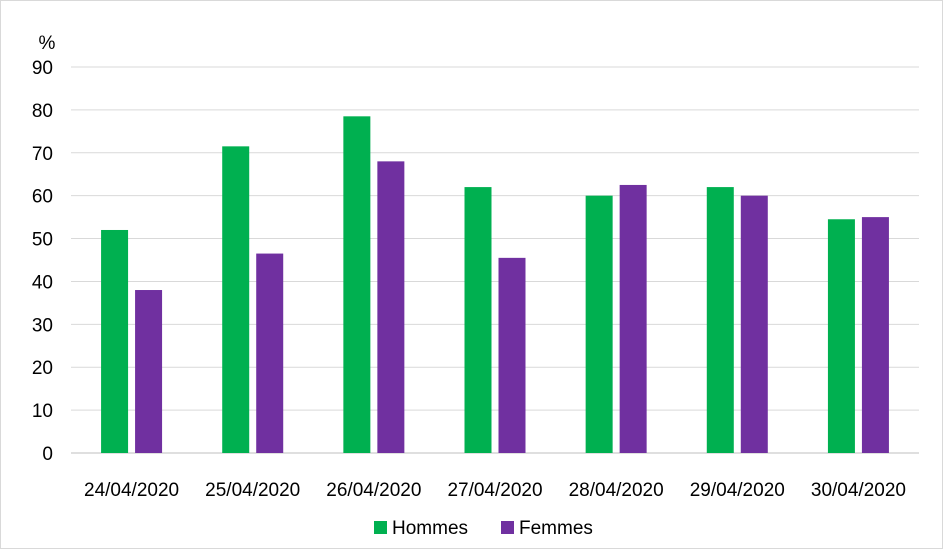 The height and width of the screenshot is (551, 944). Describe the element at coordinates (483, 528) in the screenshot. I see `legend: Hommes Femmes` at that location.